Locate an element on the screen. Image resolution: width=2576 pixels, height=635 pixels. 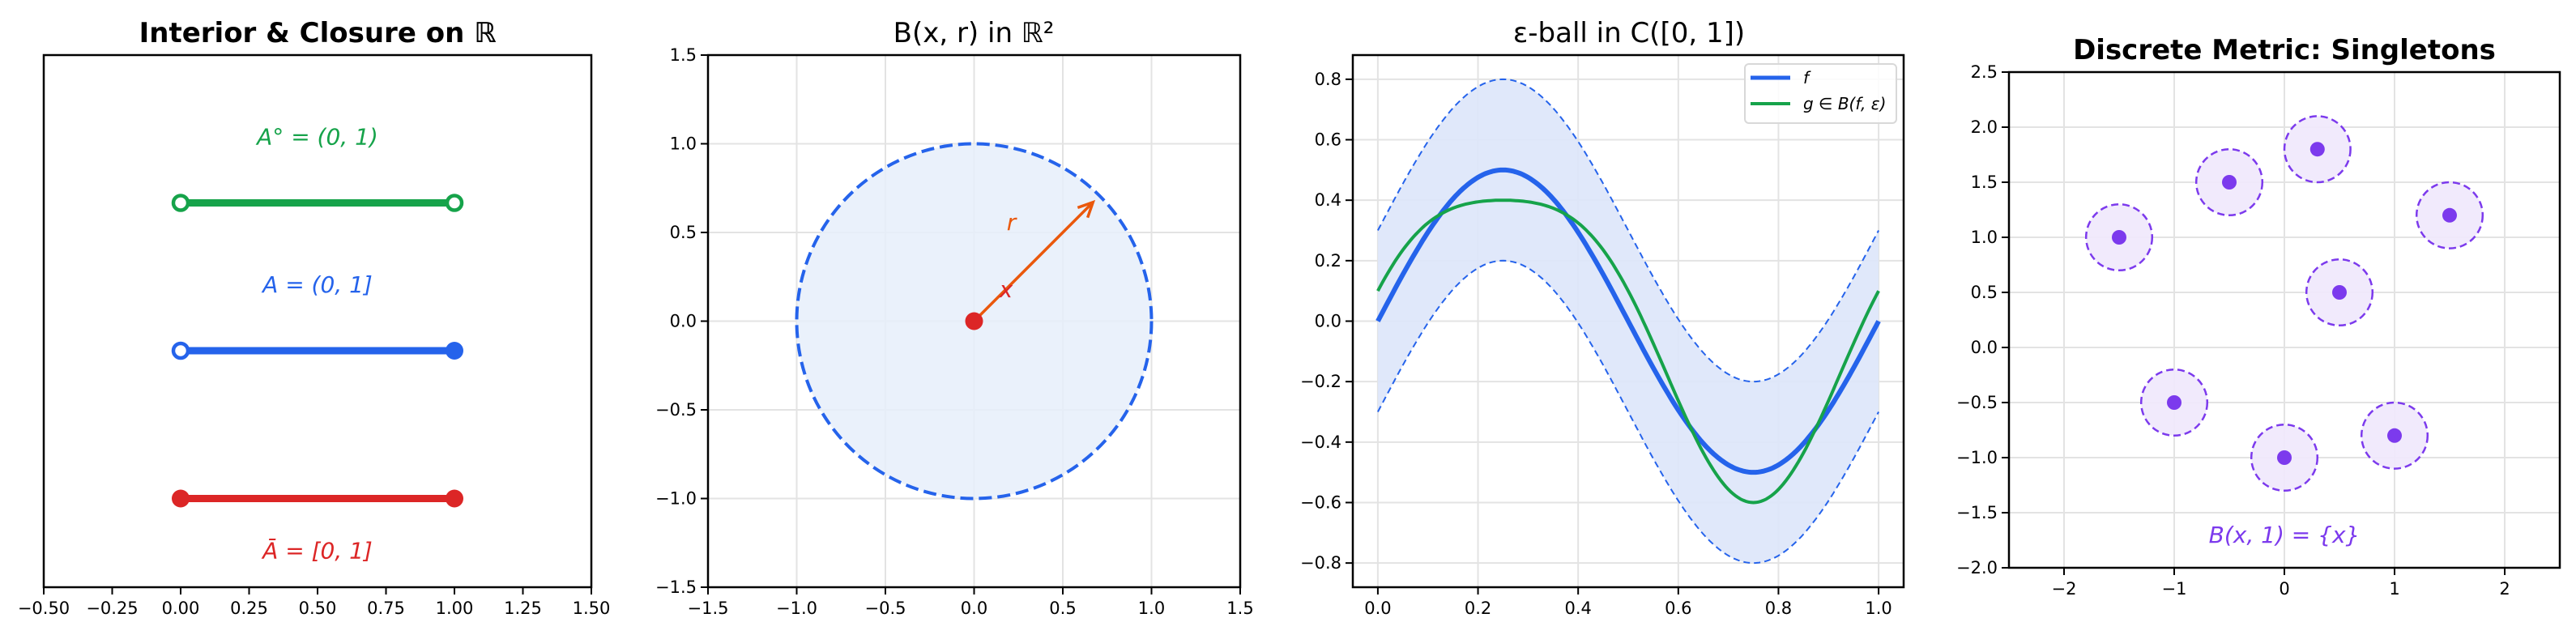
interval-closure: Ā = [0, 1] is located at coordinates (317, 526).